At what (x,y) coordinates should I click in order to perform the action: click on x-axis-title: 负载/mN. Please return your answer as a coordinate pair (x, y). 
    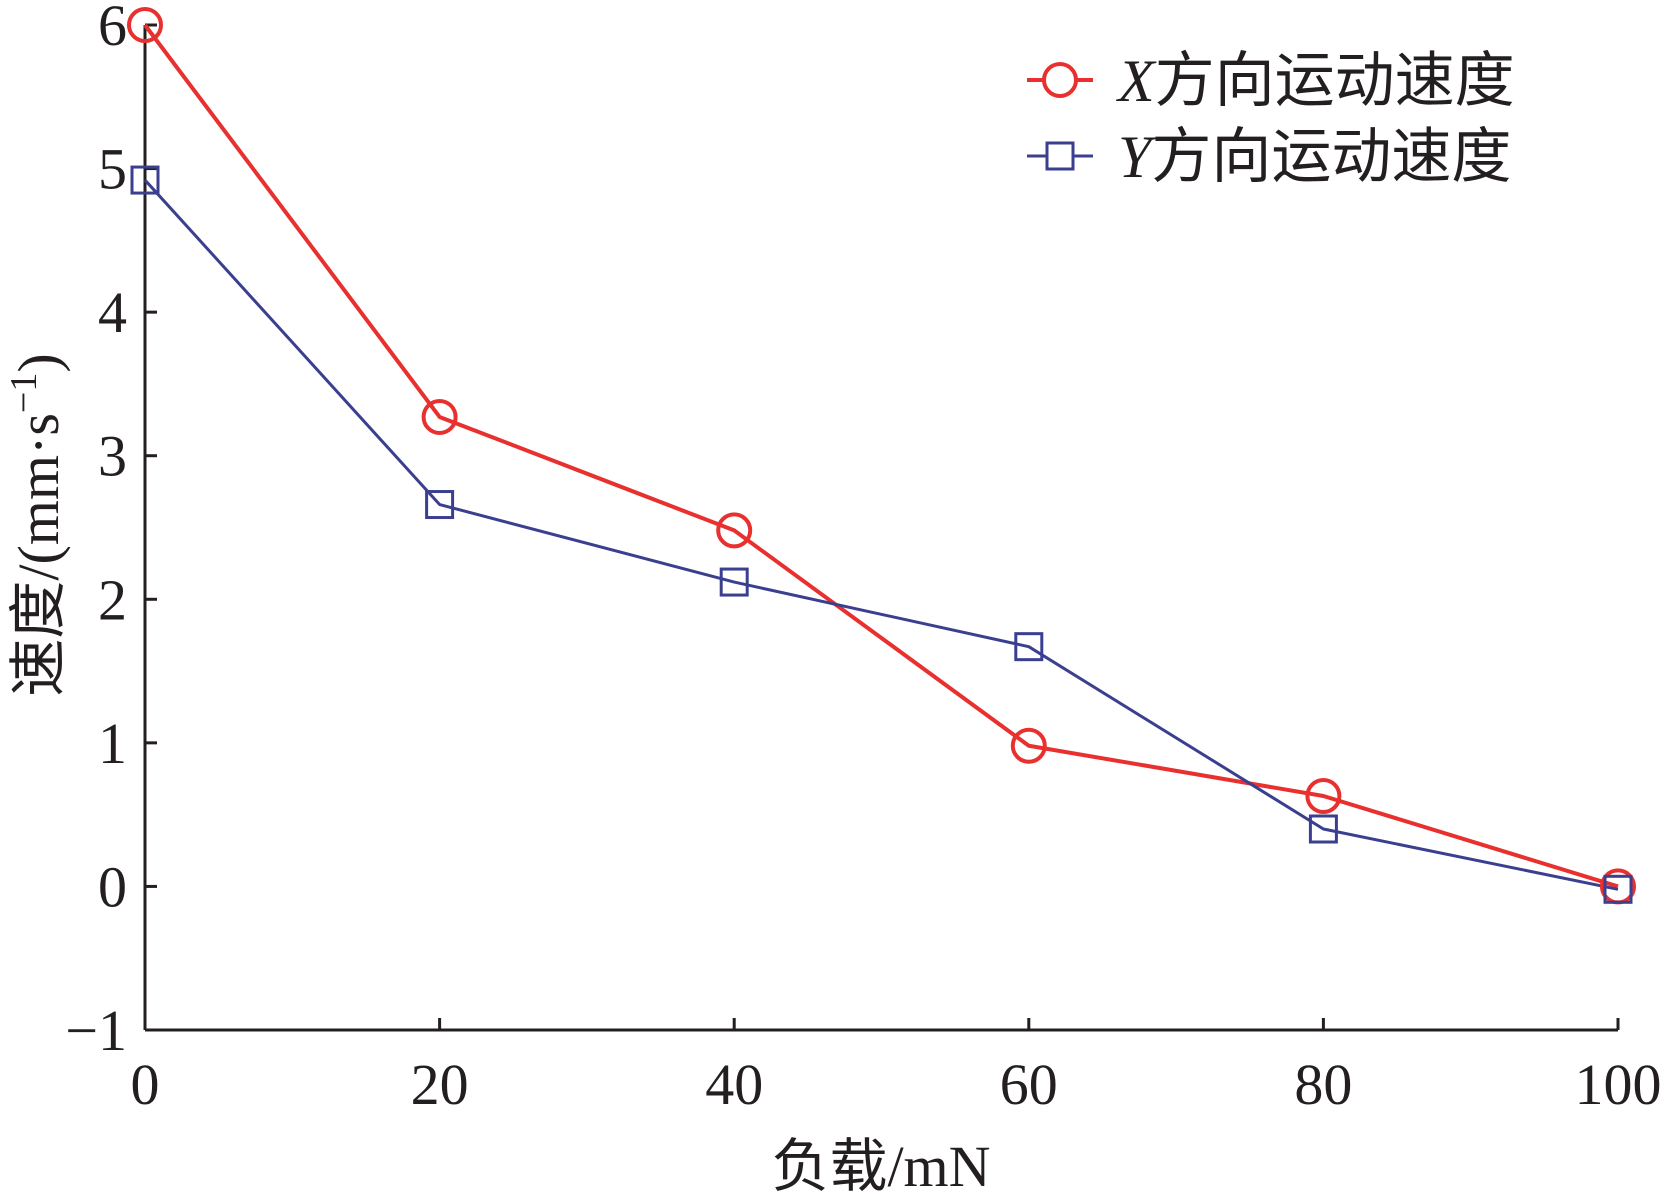
    Looking at the image, I should click on (880, 1162).